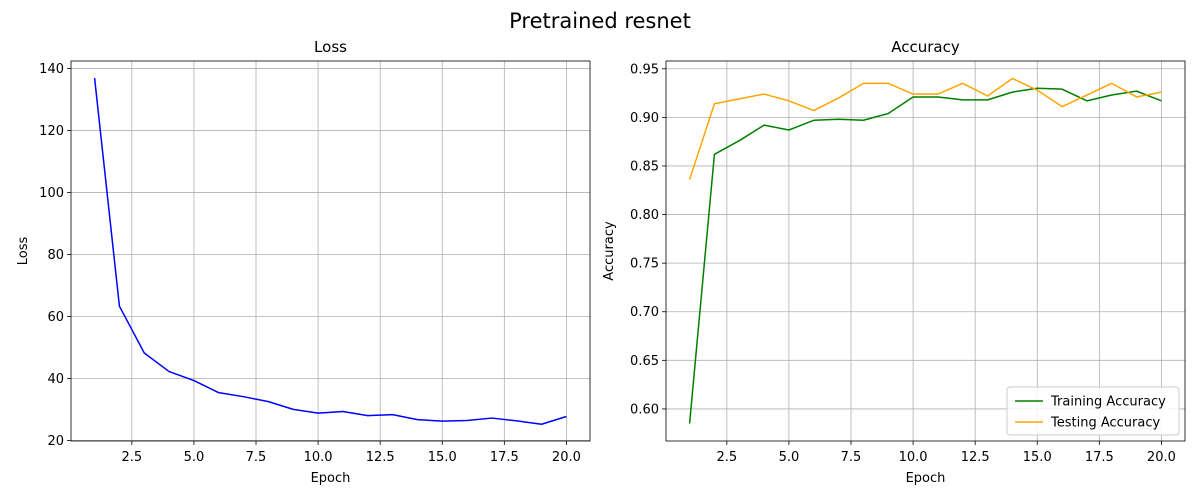 Image resolution: width=1200 pixels, height=500 pixels. I want to click on chart-2-y-tick-label: 0.90, so click(644, 118).